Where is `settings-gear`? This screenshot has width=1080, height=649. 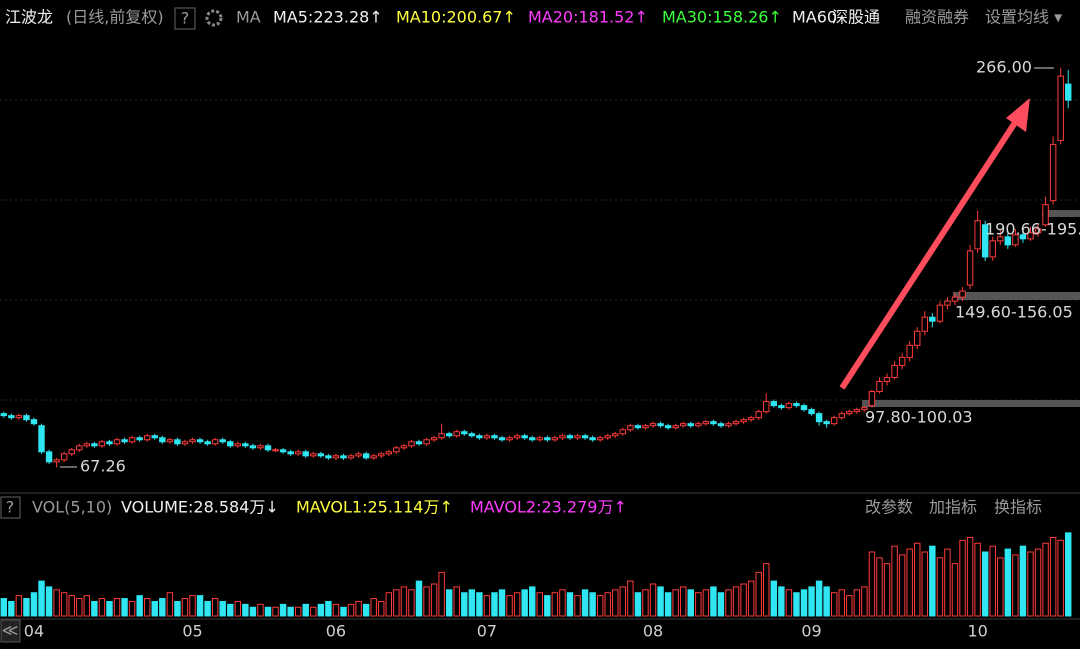 settings-gear is located at coordinates (214, 18).